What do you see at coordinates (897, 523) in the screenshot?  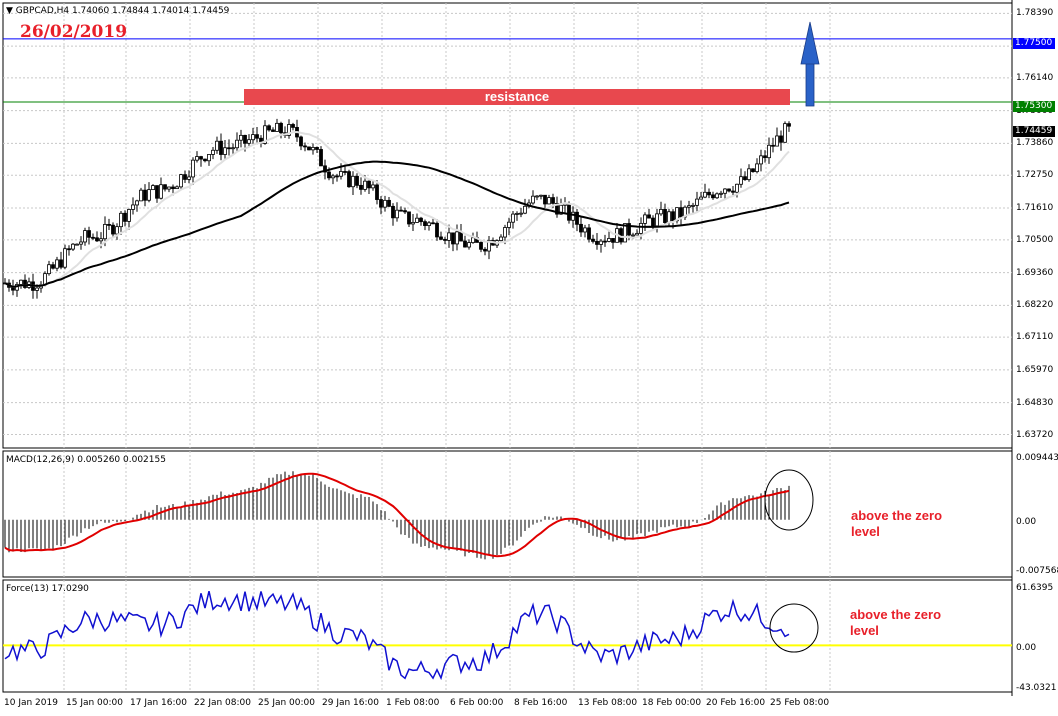 I see `macd-annotation: above the zero level` at bounding box center [897, 523].